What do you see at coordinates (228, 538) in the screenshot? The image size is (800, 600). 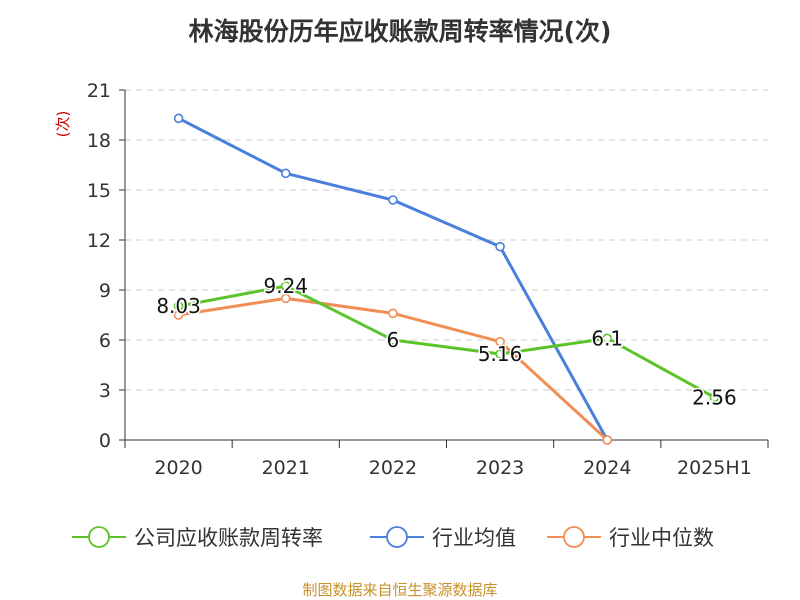 I see `legend-label: 公司应收账款周转率` at bounding box center [228, 538].